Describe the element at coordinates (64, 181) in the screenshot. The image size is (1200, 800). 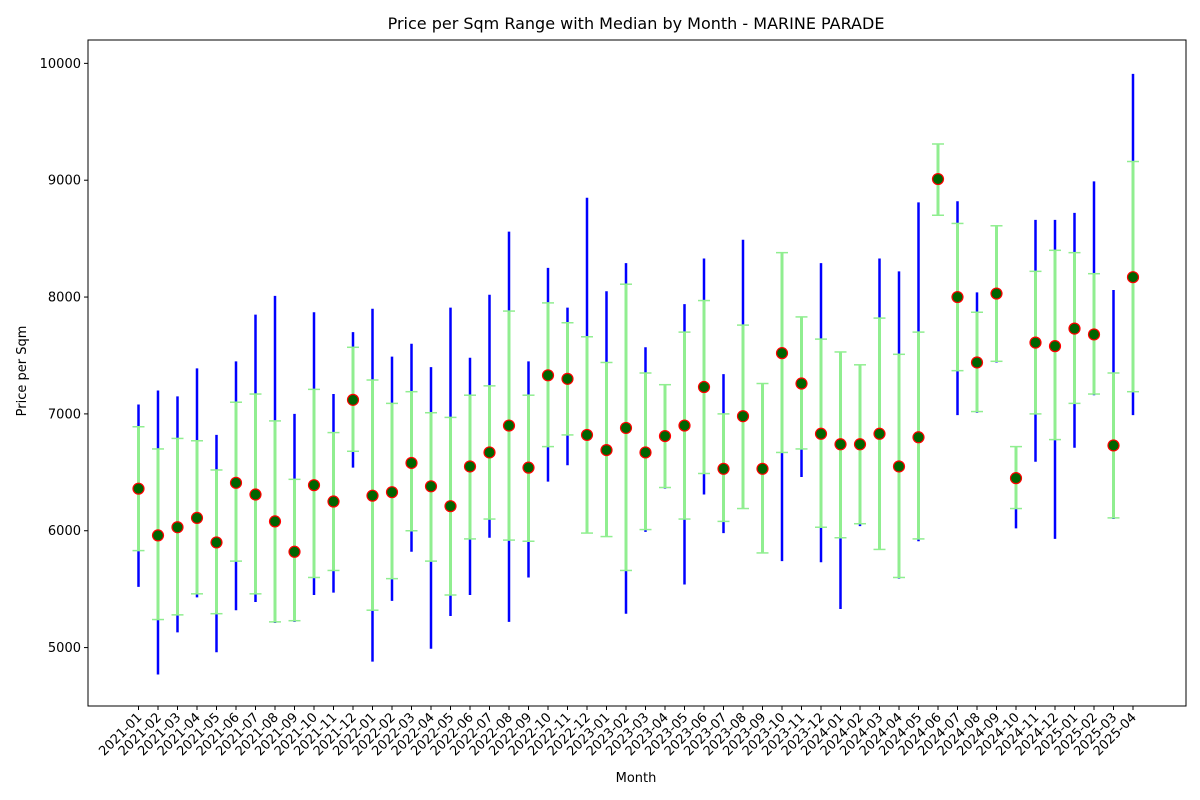
I see `y-tick-label: 9000` at that location.